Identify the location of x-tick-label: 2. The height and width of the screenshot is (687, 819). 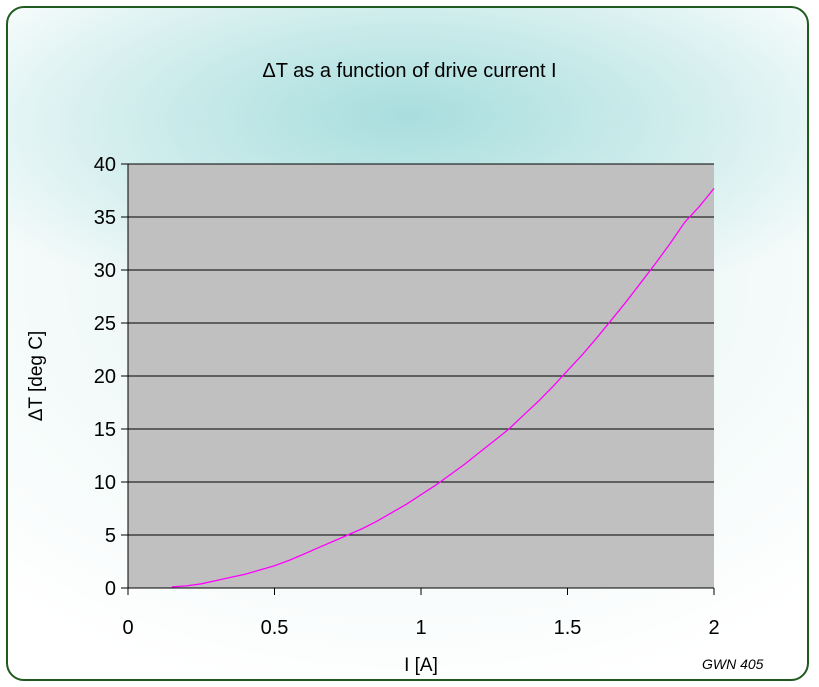
(713, 628).